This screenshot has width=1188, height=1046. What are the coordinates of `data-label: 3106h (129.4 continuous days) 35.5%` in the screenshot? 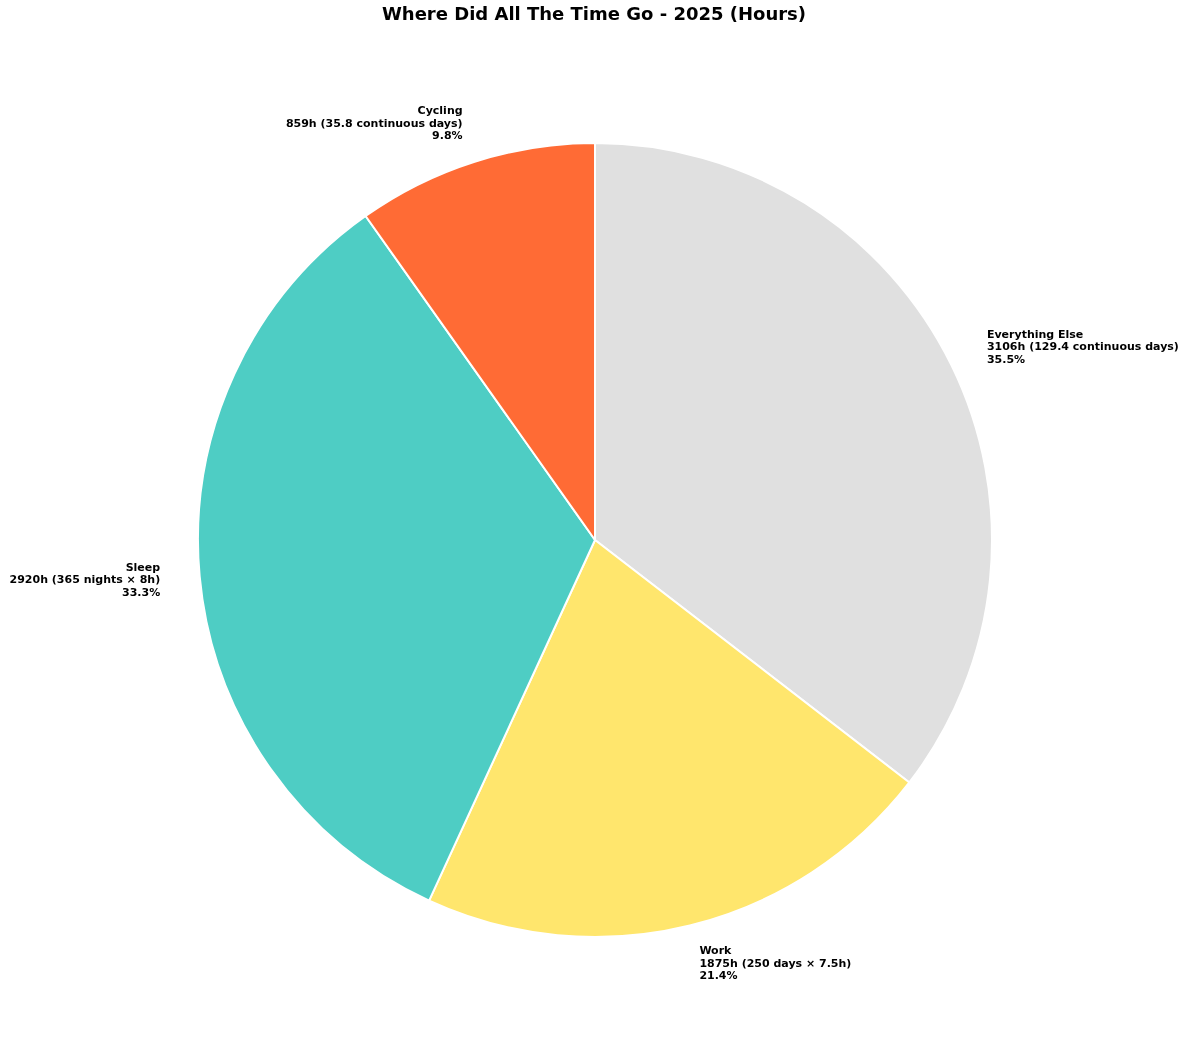 It's located at (1082, 353).